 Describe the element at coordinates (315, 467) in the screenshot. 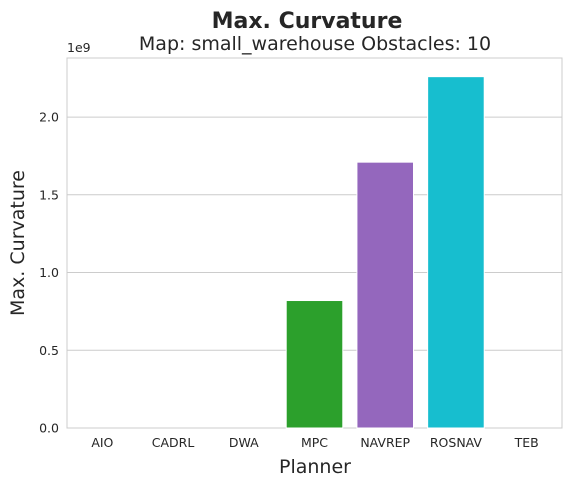

I see `x-axis-label: Planner` at that location.